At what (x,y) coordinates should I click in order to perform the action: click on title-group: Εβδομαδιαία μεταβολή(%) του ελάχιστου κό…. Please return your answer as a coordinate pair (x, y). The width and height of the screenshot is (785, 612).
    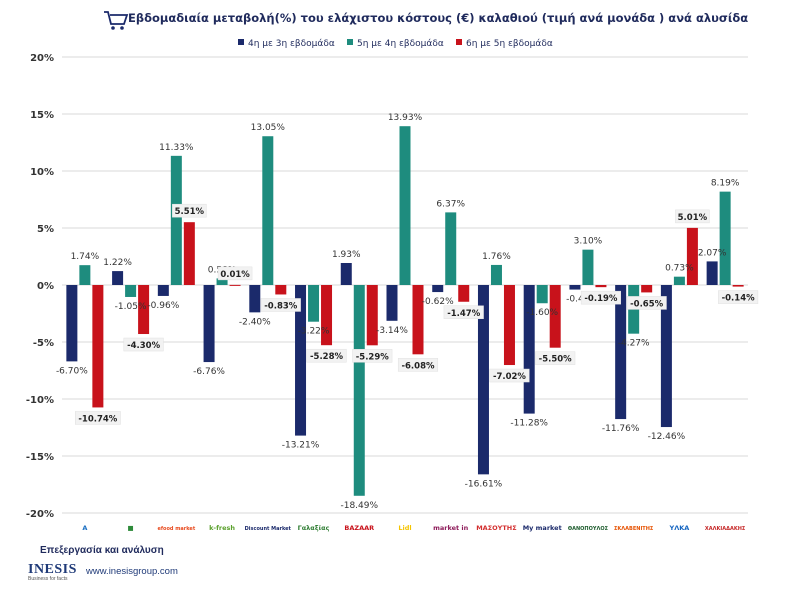
    Looking at the image, I should click on (426, 20).